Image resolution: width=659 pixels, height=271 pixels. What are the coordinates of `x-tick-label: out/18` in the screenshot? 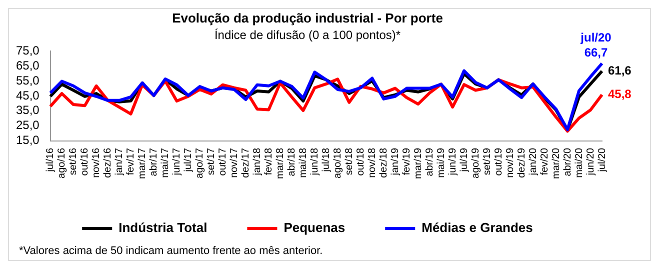 It's located at (360, 161).